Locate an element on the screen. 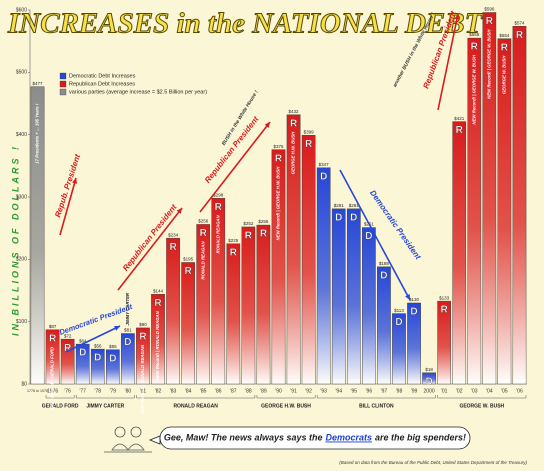 This screenshot has width=544, height=471. x-tick-label: '04 is located at coordinates (489, 391).